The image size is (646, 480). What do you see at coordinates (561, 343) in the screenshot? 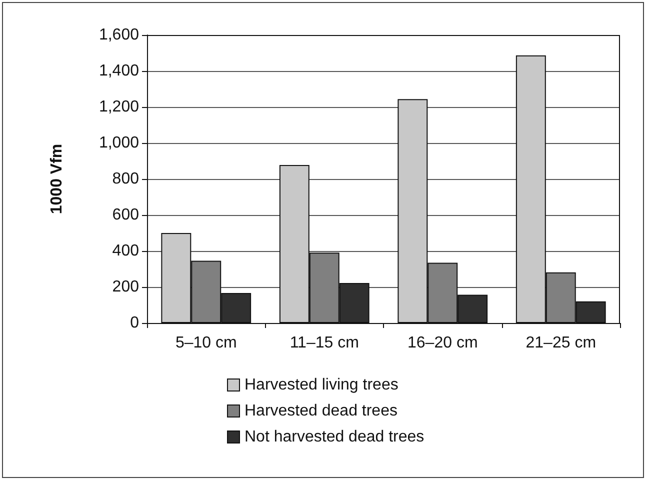
I see `x-tick-label: 21–25 cm` at bounding box center [561, 343].